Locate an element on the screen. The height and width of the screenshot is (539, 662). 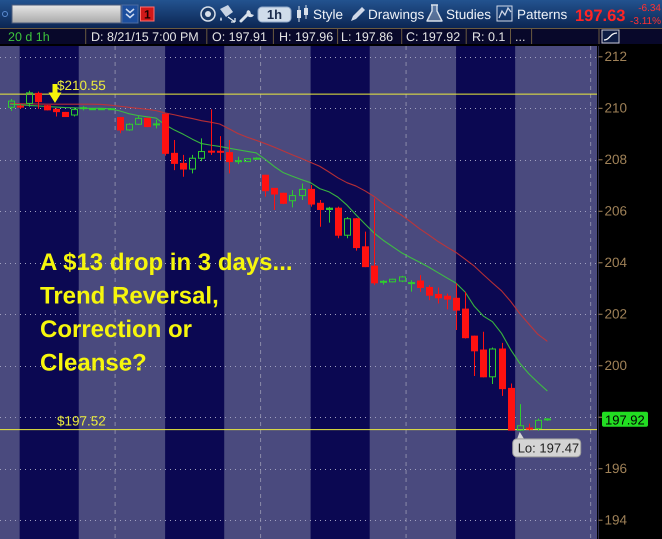
text: -6.34 is located at coordinates (650, 8).